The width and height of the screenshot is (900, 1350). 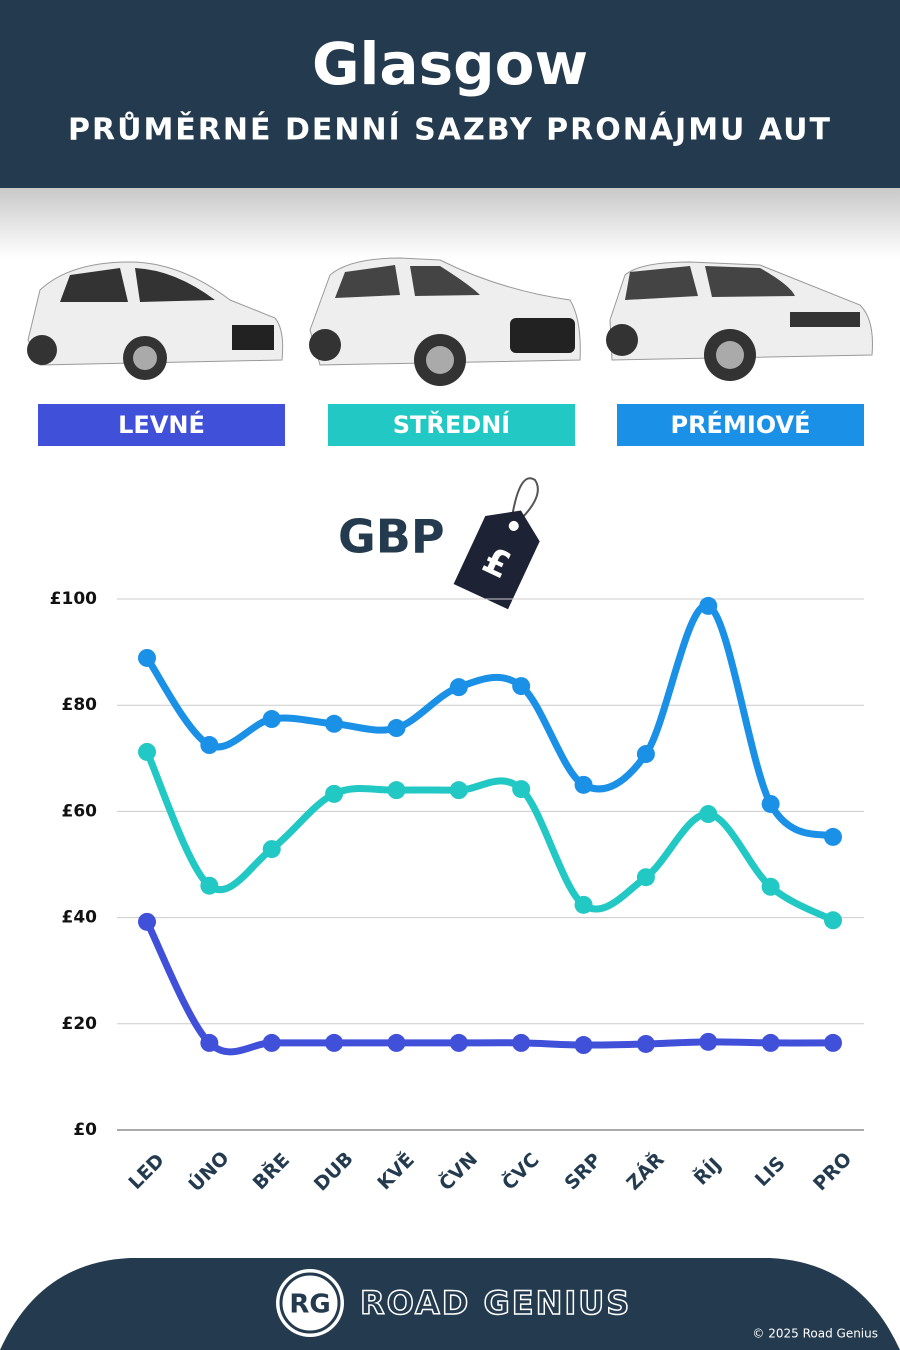 I want to click on legend-label: LEVNÉ, so click(x=161, y=424).